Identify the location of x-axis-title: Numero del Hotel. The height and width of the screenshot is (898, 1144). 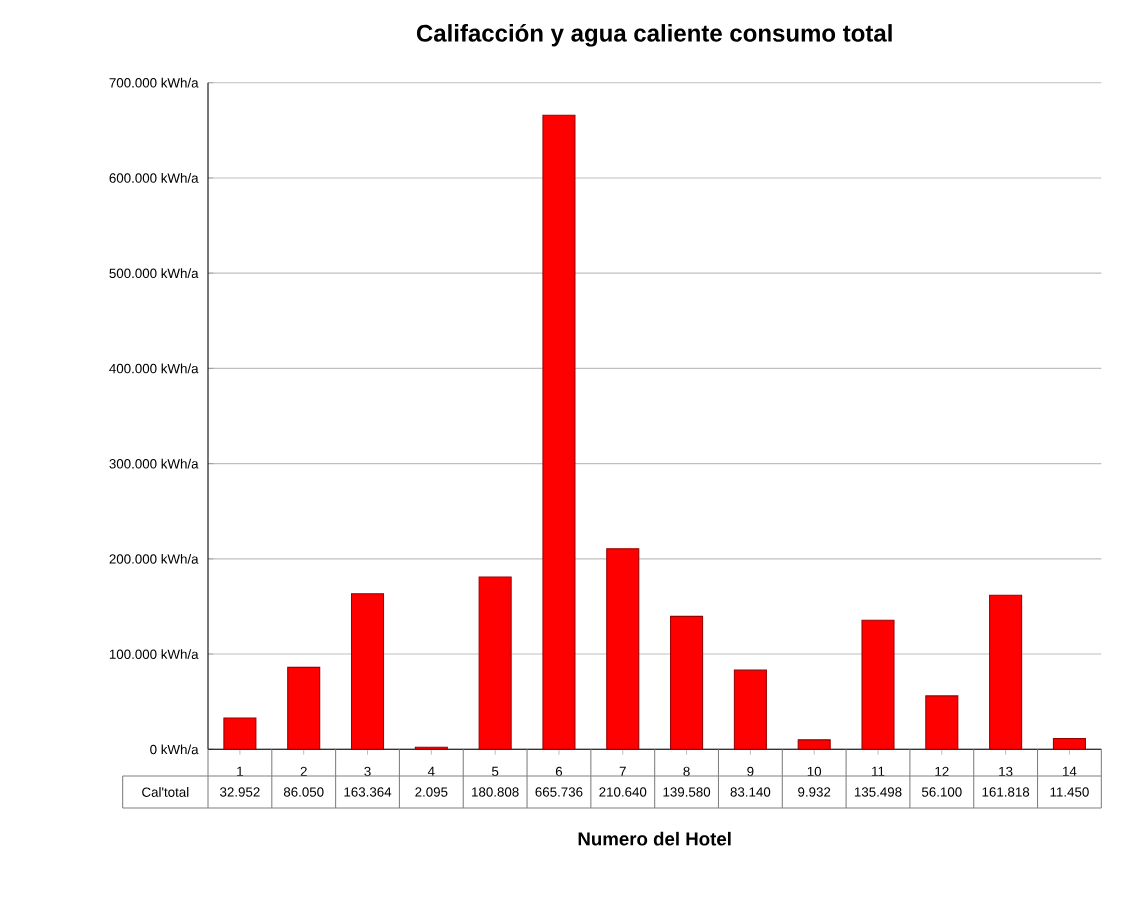
(654, 838).